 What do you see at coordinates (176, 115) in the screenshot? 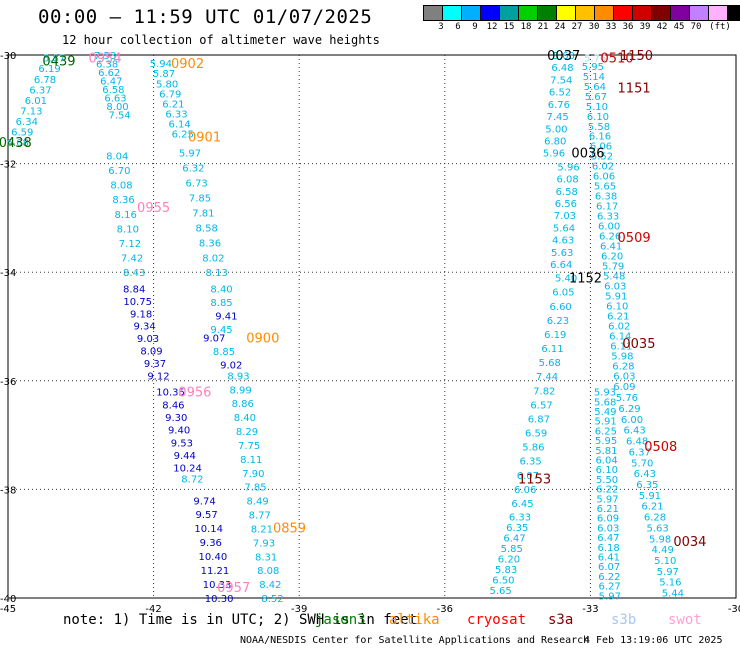
I see `wave-height-value: 6.33` at bounding box center [176, 115].